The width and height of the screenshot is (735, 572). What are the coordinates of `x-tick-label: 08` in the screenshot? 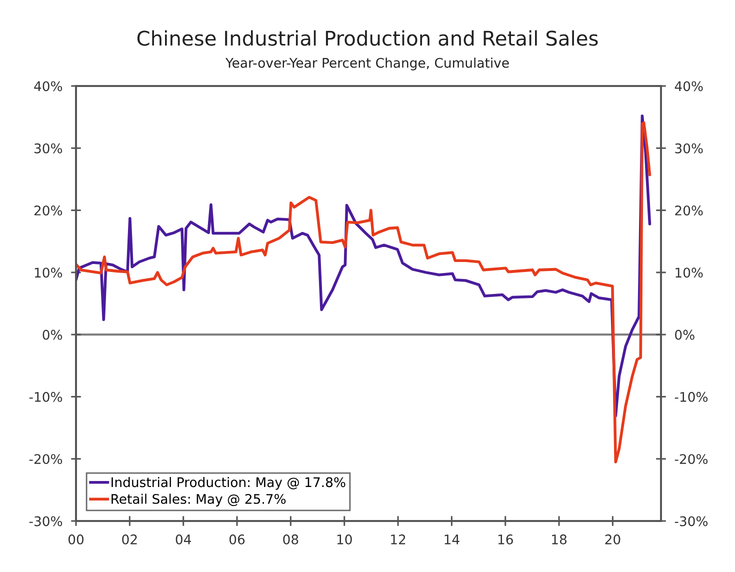 It's located at (290, 539).